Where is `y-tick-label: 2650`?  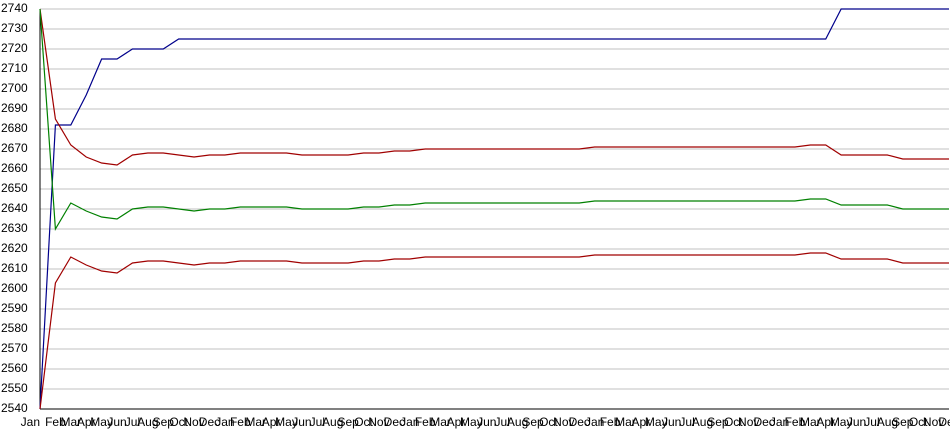 y-tick-label: 2650 is located at coordinates (14, 188).